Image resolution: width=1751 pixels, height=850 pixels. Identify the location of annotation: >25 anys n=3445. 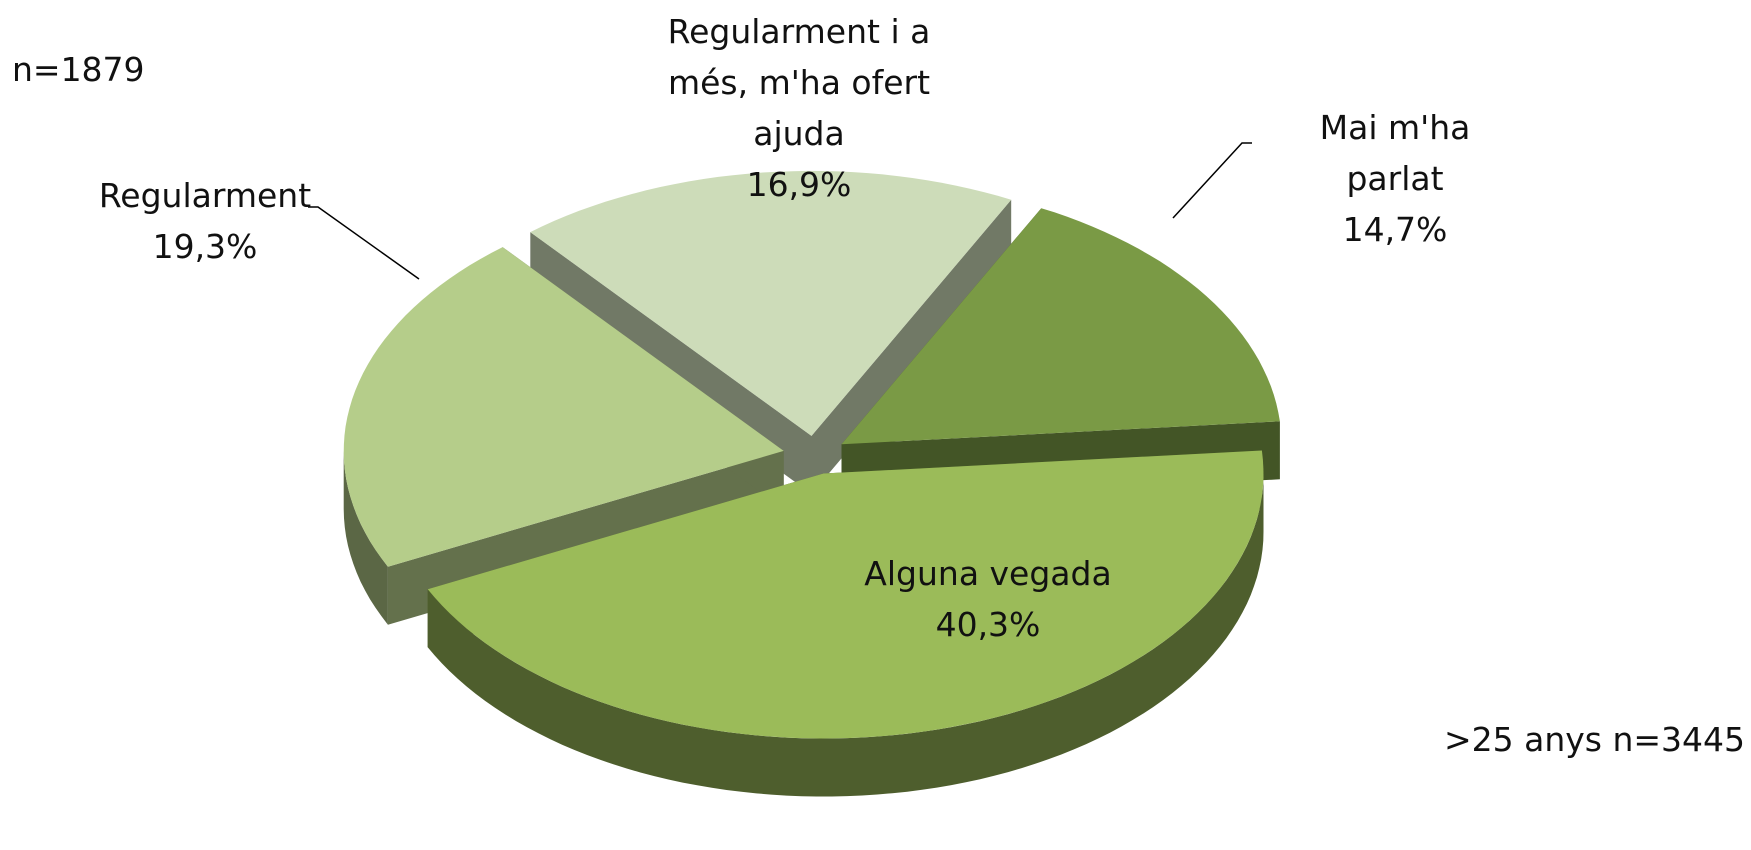
(1594, 739).